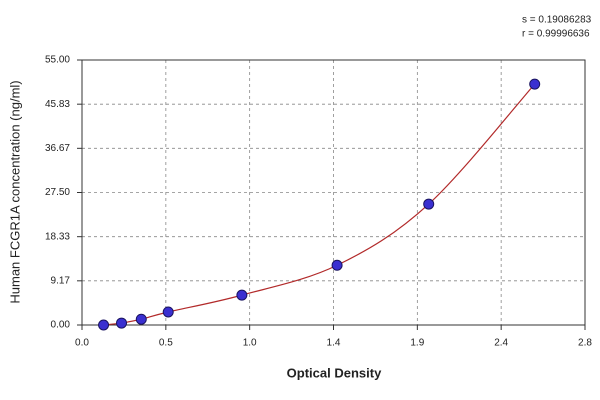  What do you see at coordinates (501, 343) in the screenshot?
I see `x-tick-label: 2.4` at bounding box center [501, 343].